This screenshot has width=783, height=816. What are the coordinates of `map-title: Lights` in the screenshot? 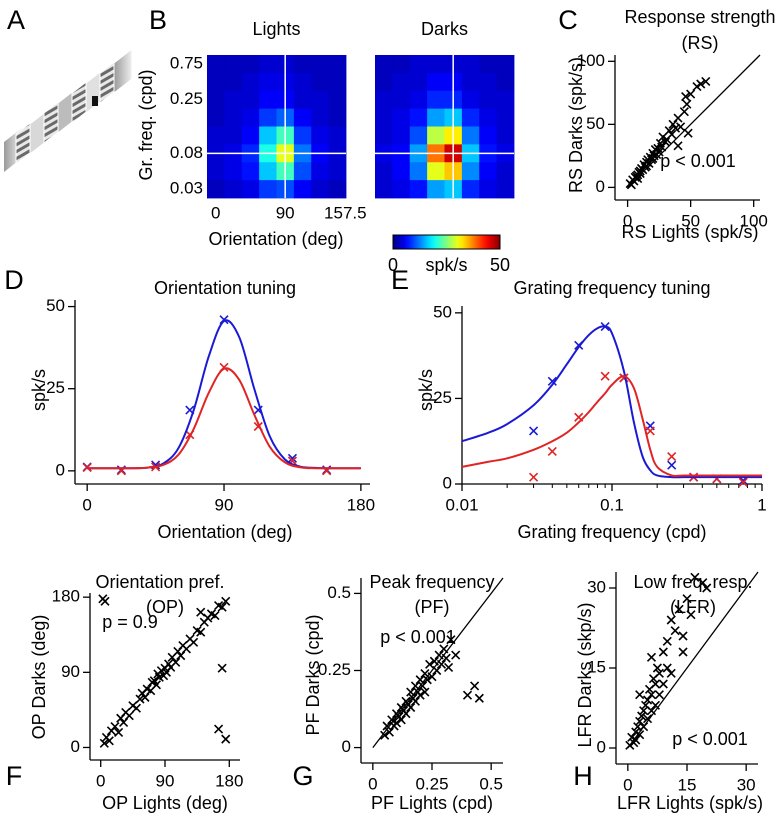 It's located at (276, 29).